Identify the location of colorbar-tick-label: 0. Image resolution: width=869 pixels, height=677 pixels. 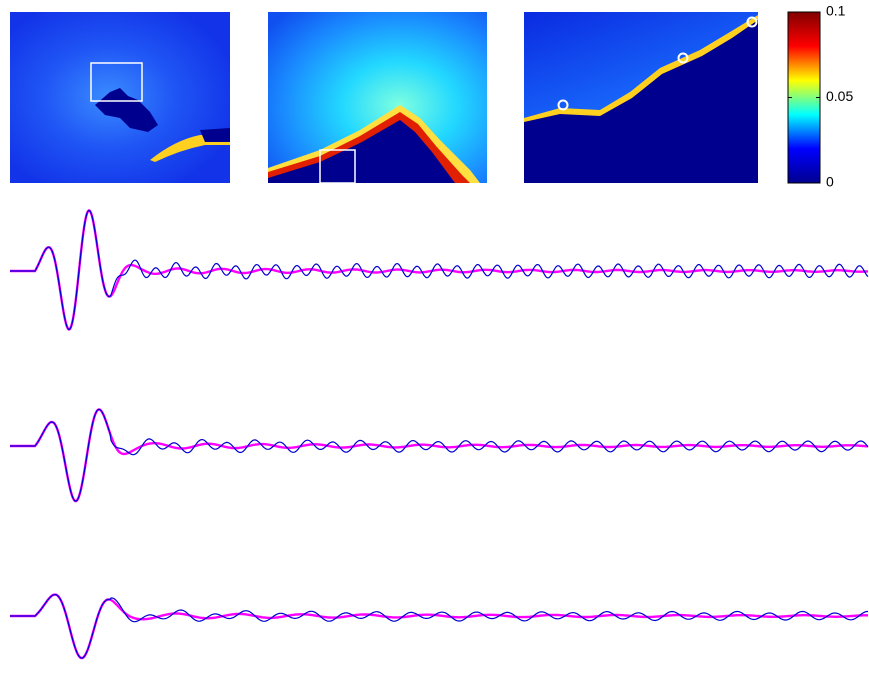
(830, 182).